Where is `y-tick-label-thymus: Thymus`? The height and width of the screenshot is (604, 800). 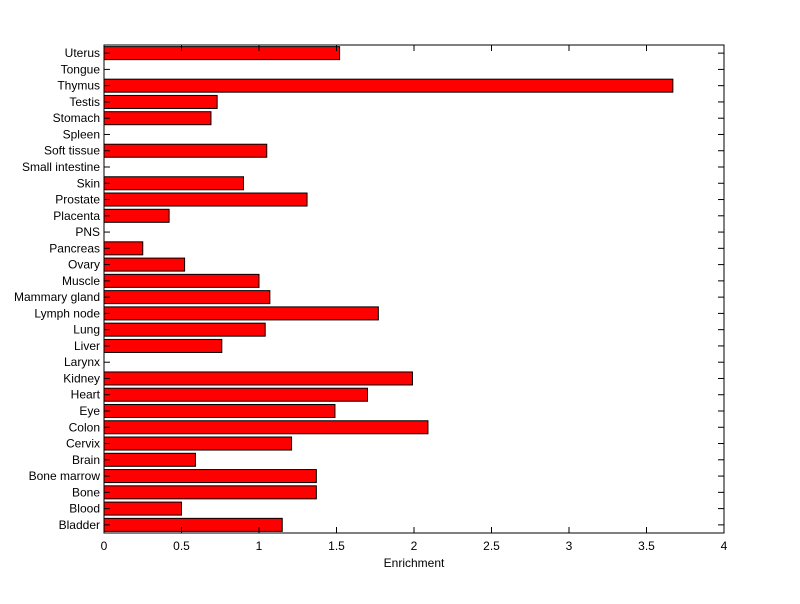 y-tick-label-thymus: Thymus is located at coordinates (78, 86).